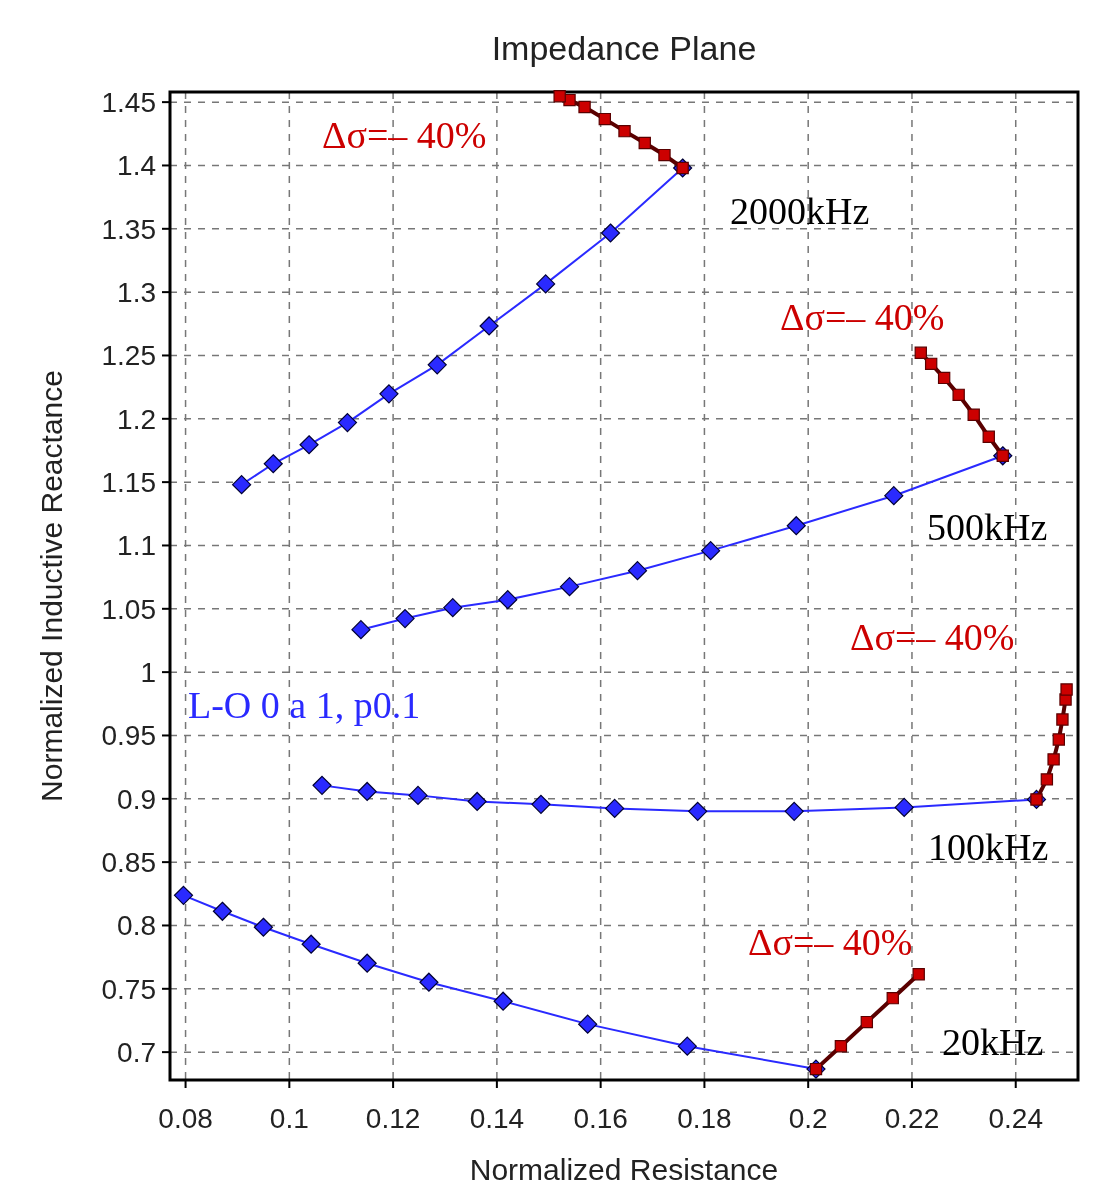 This screenshot has width=1095, height=1199. What do you see at coordinates (497, 1118) in the screenshot?
I see `x-tick-label: 0.14` at bounding box center [497, 1118].